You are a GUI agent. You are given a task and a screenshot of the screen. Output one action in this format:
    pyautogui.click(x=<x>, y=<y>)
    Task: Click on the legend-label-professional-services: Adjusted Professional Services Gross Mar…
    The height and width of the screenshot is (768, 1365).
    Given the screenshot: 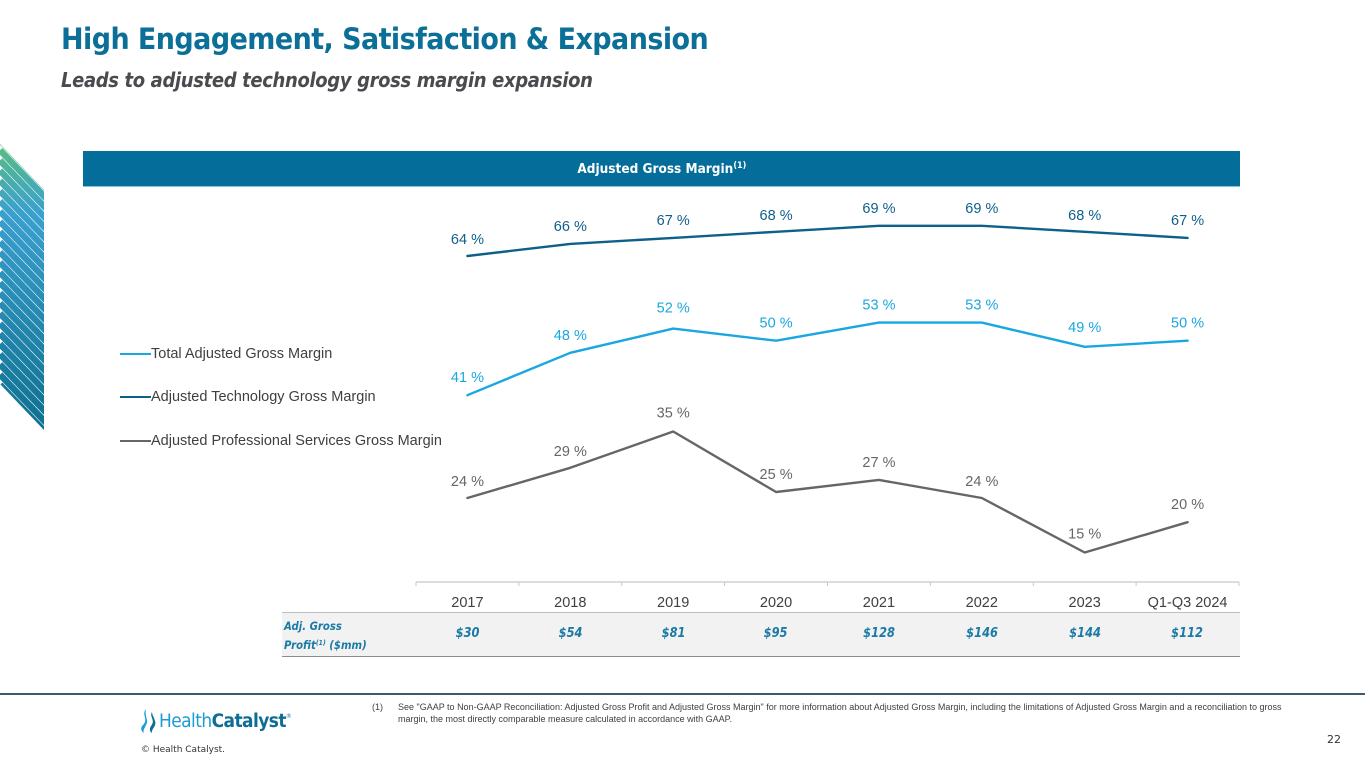 What is the action you would take?
    pyautogui.click(x=296, y=440)
    